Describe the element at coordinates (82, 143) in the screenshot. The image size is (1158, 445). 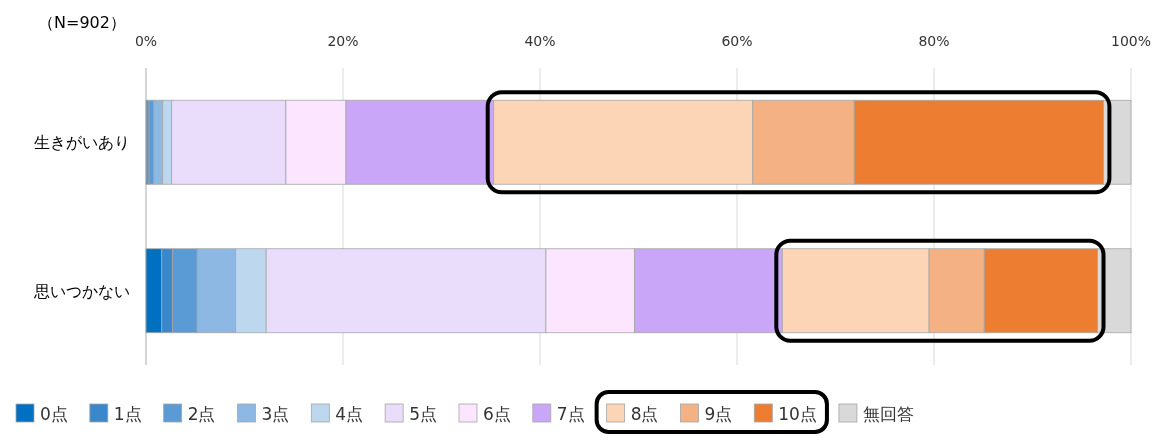
I see `y-tick-label: 生きがいあり` at that location.